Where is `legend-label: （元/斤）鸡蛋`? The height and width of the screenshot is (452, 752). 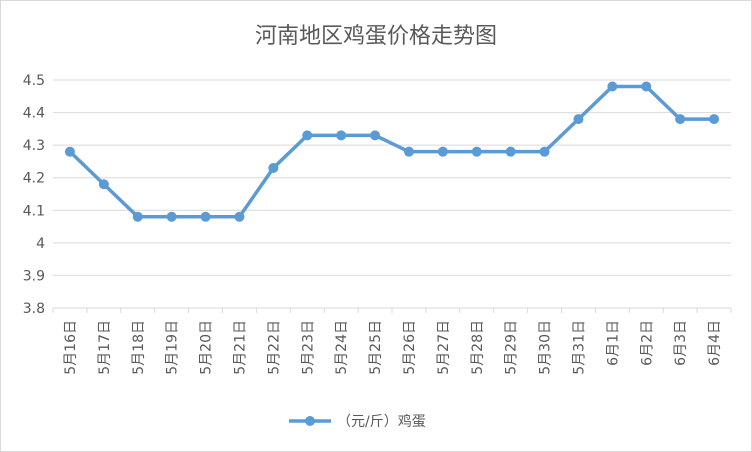
legend-label: （元/斤）鸡蛋 is located at coordinates (381, 421).